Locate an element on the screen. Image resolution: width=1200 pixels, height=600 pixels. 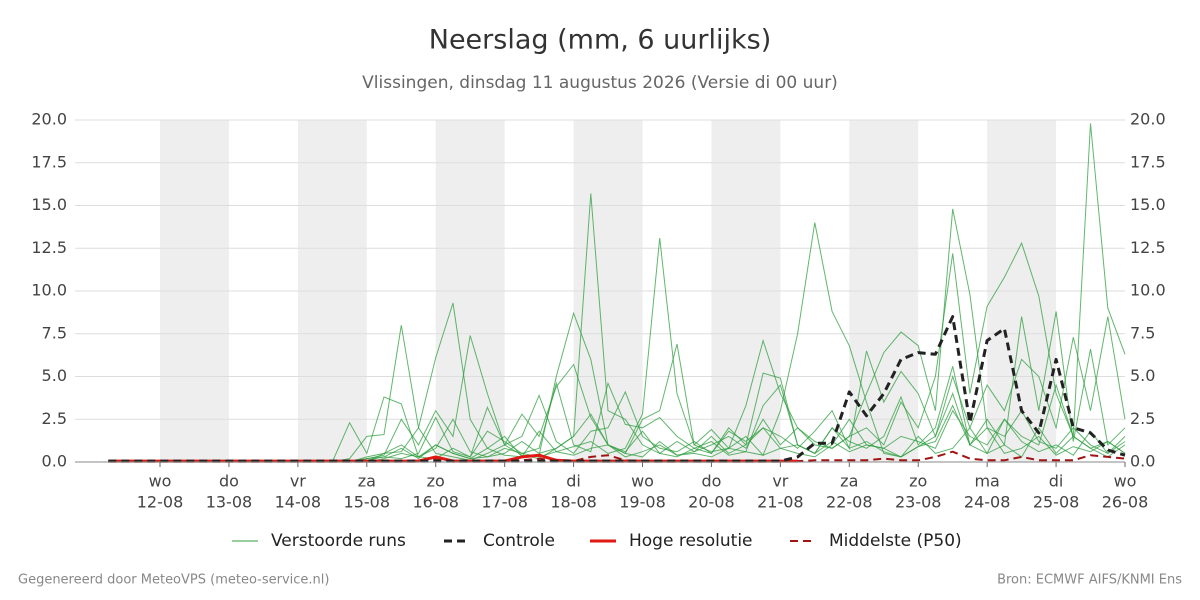
y2-tick-label: 7.5 is located at coordinates (1142, 332).